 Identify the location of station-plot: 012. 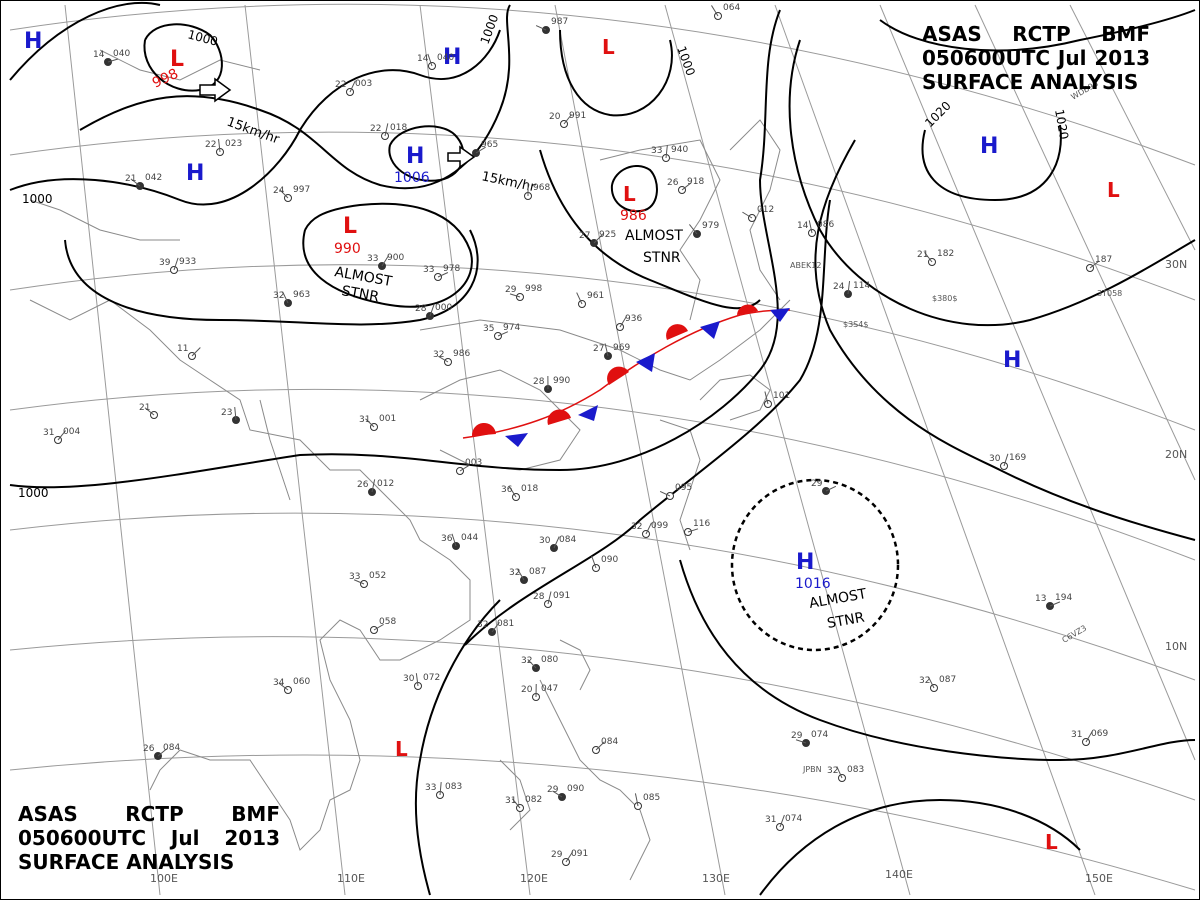
(758, 213).